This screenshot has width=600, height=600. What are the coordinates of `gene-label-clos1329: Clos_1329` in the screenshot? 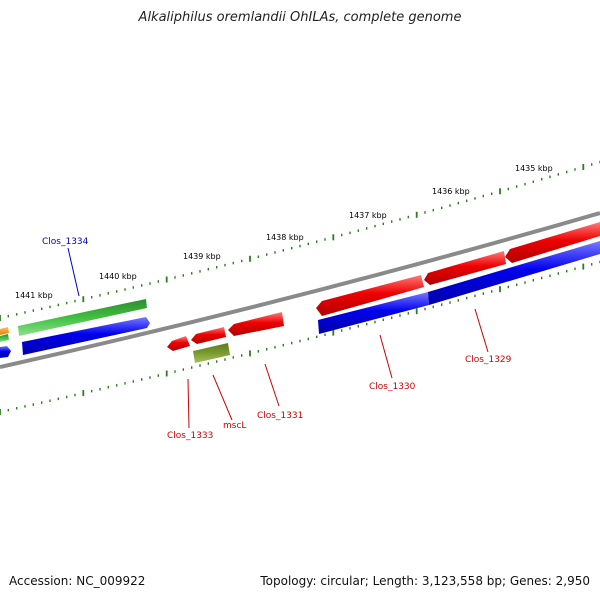 It's located at (488, 360).